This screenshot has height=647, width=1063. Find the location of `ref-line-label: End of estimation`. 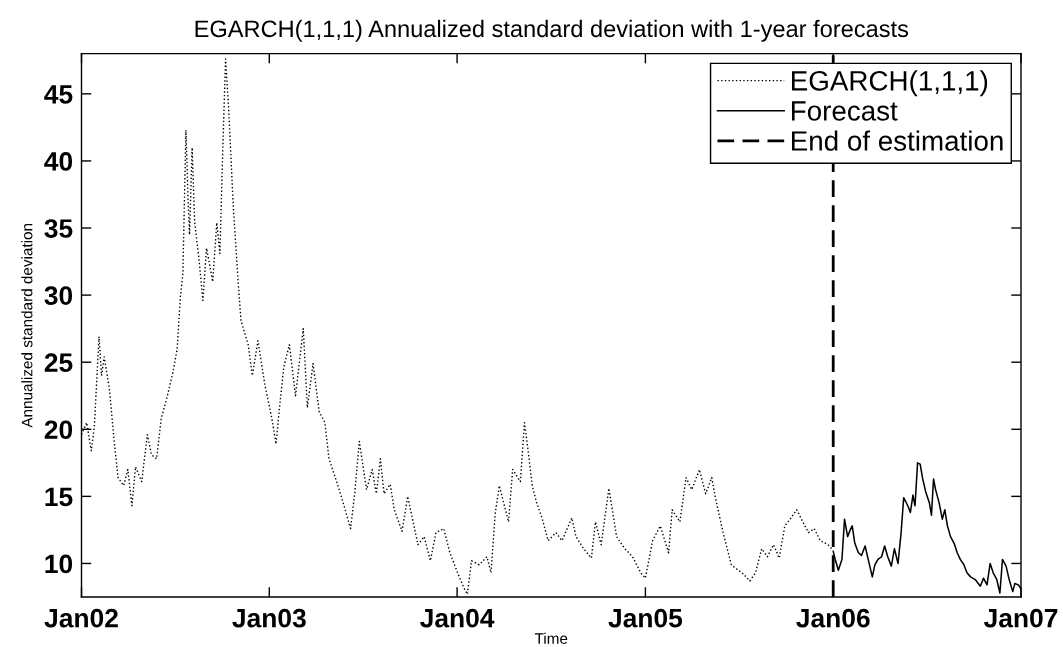

ref-line-label: End of estimation is located at coordinates (897, 140).